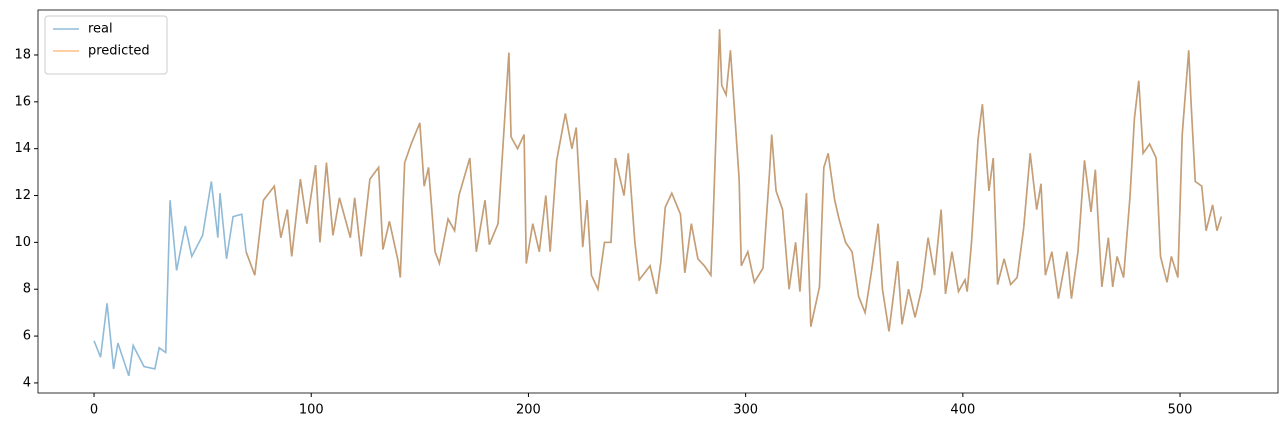  Describe the element at coordinates (119, 51) in the screenshot. I see `legend-label: predicted` at that location.